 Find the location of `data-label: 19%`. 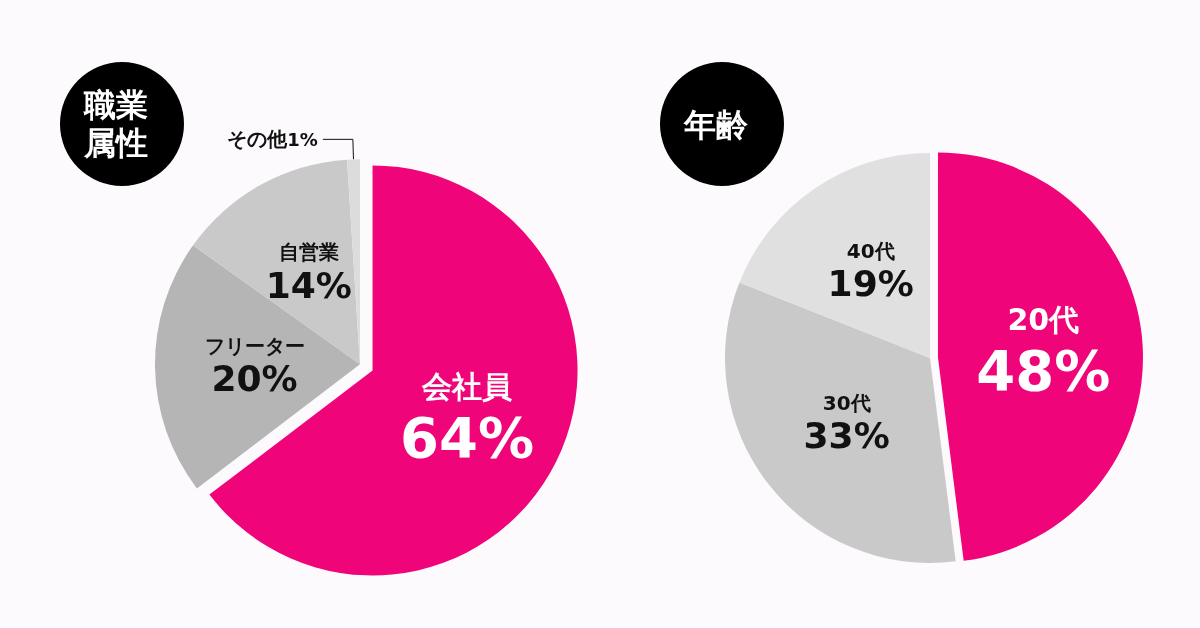

data-label: 19% is located at coordinates (870, 284).